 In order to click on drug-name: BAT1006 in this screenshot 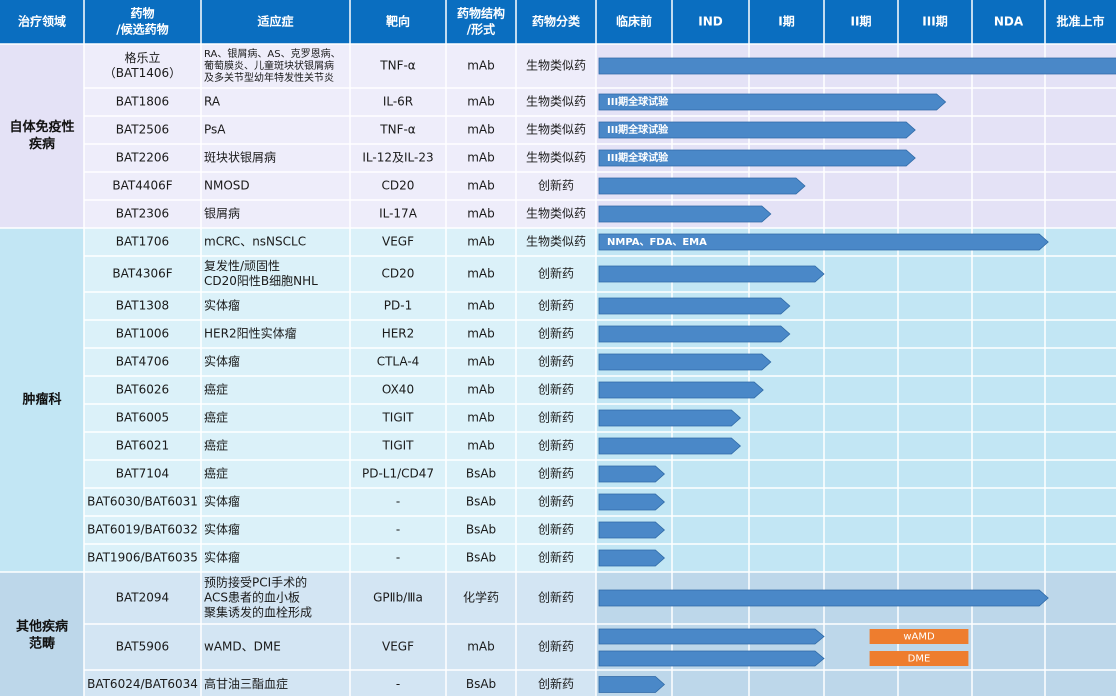, I will do `click(142, 334)`.